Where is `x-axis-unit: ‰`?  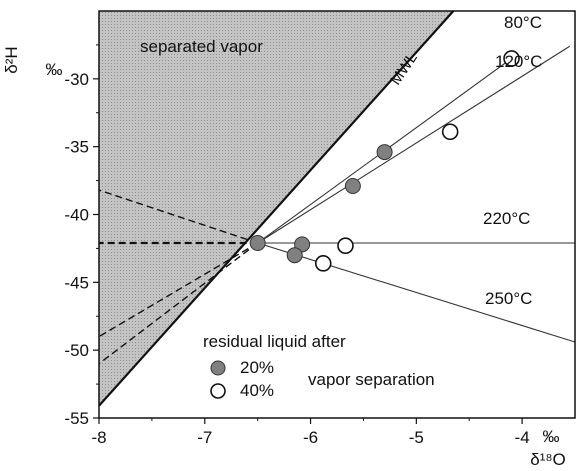
x-axis-unit: ‰ is located at coordinates (551, 436).